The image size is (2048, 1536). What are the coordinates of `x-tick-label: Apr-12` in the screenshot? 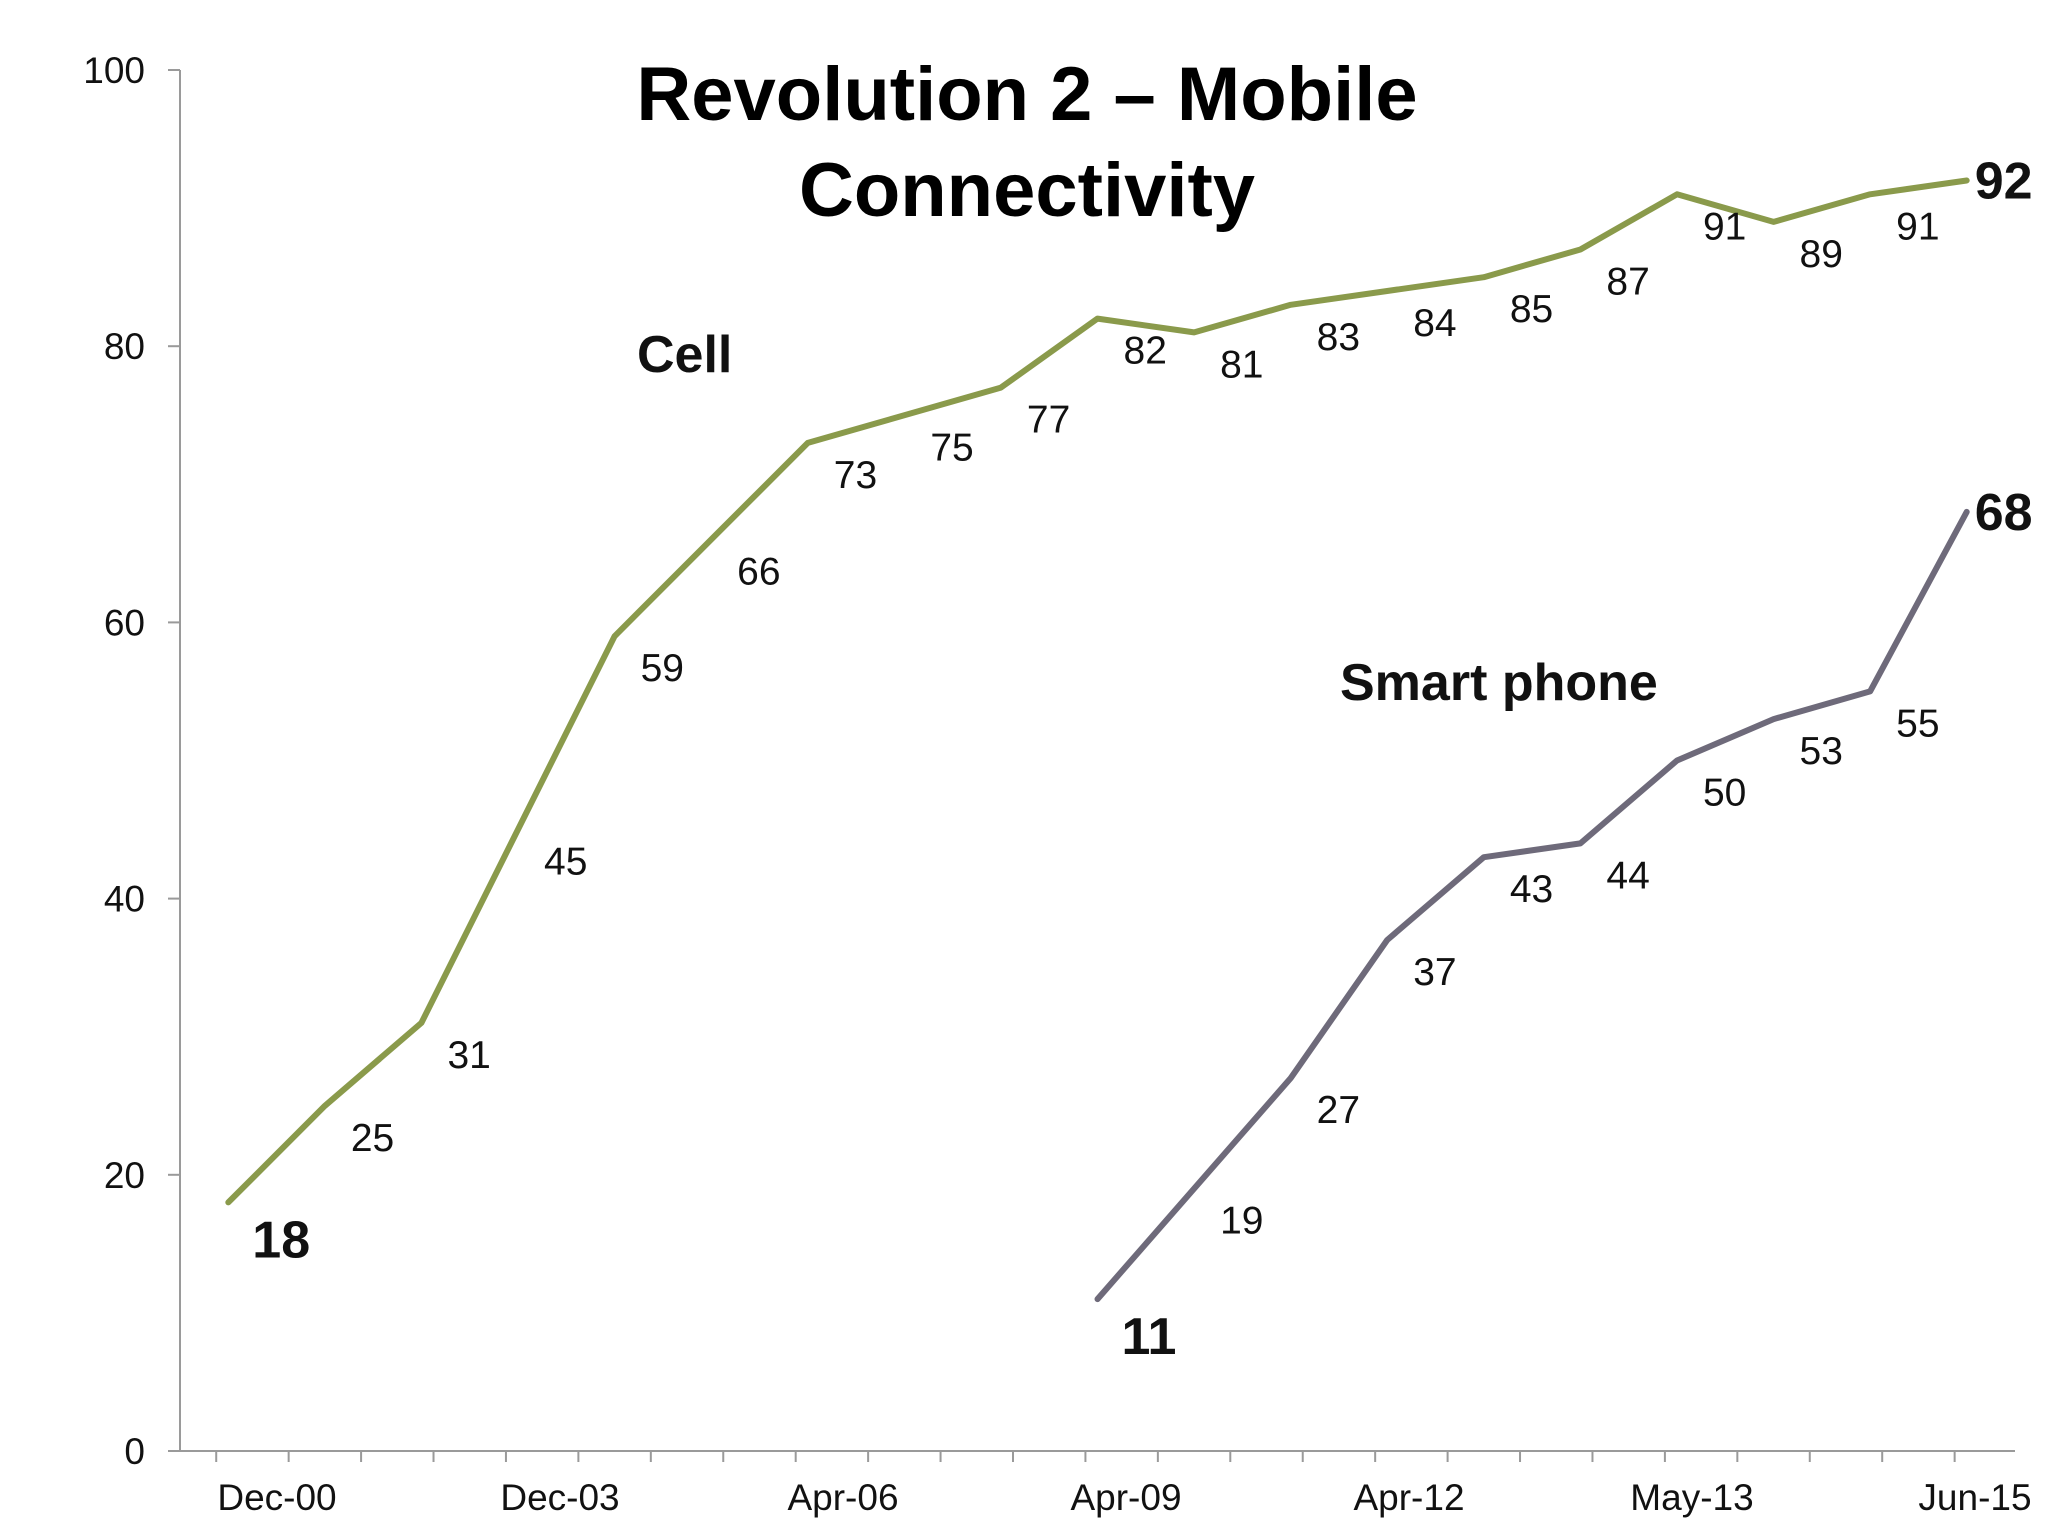 It's located at (1408, 1497).